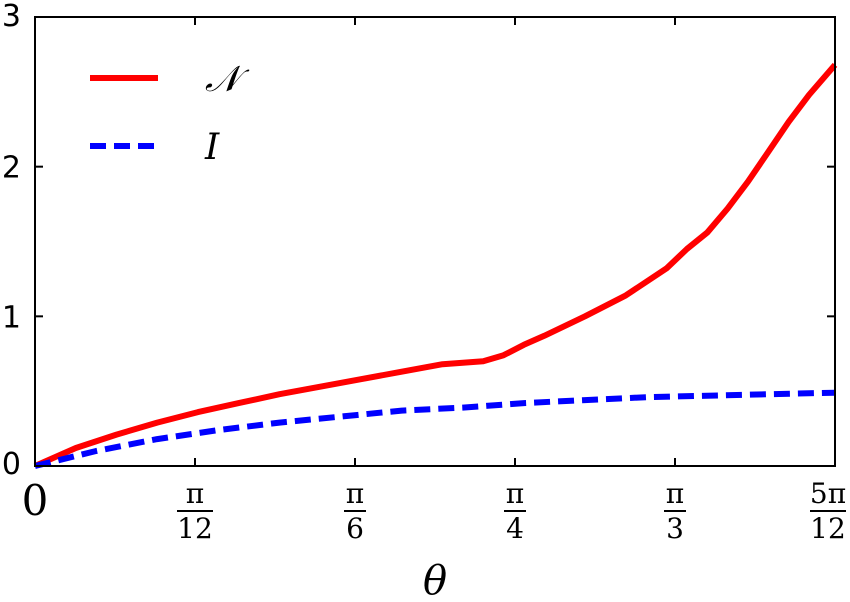  Describe the element at coordinates (11, 168) in the screenshot. I see `y-tick-label: 2` at that location.